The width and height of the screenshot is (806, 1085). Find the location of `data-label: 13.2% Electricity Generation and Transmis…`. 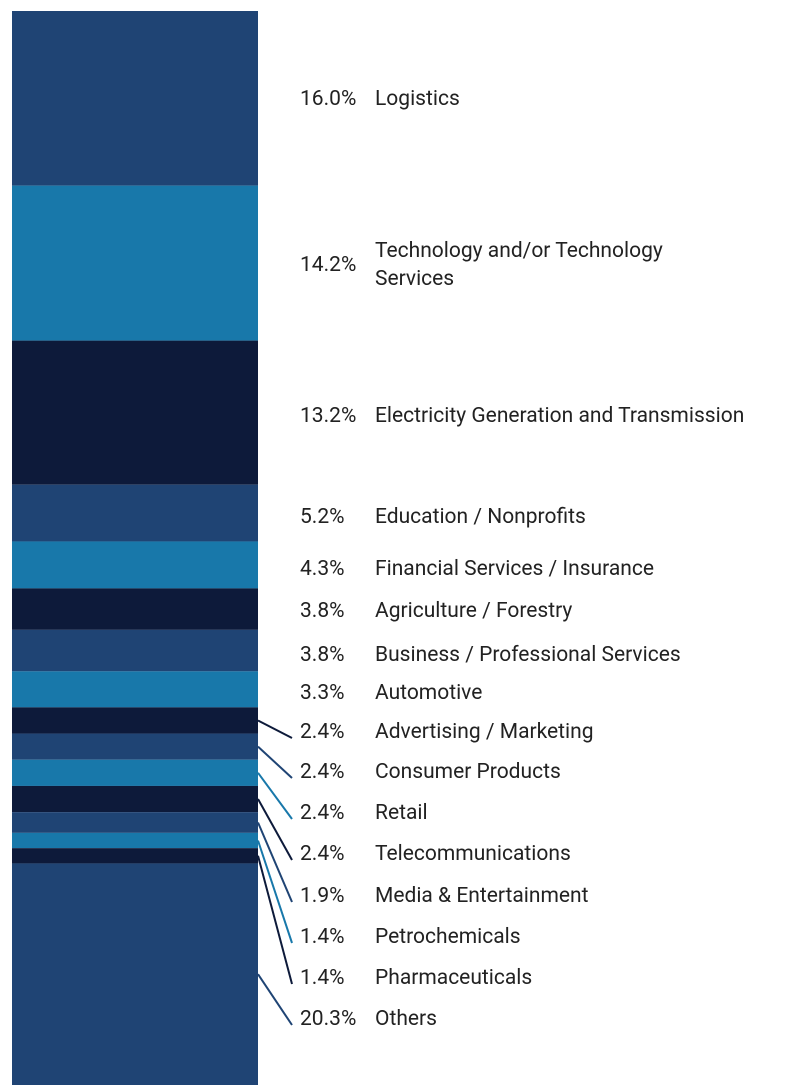

data-label: 13.2% Electricity Generation and Transmis… is located at coordinates (522, 416).